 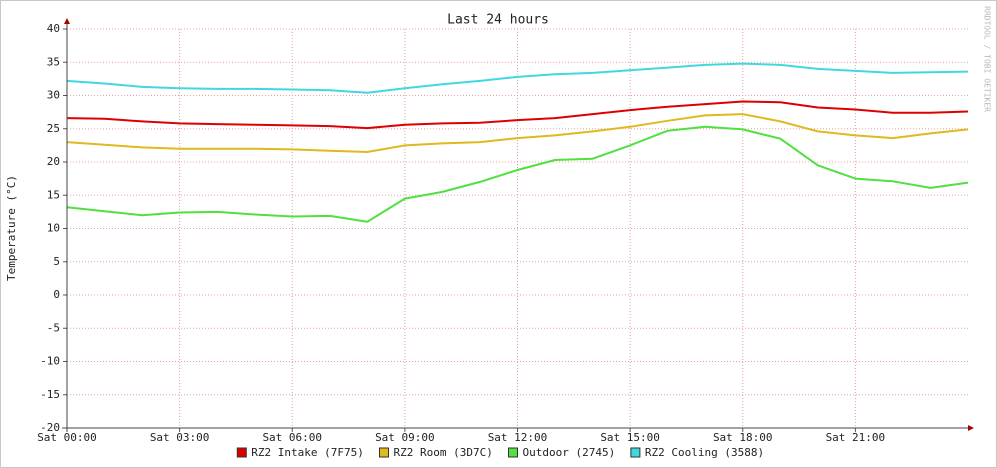 I want to click on y-tick-label: 0, so click(x=56, y=294).